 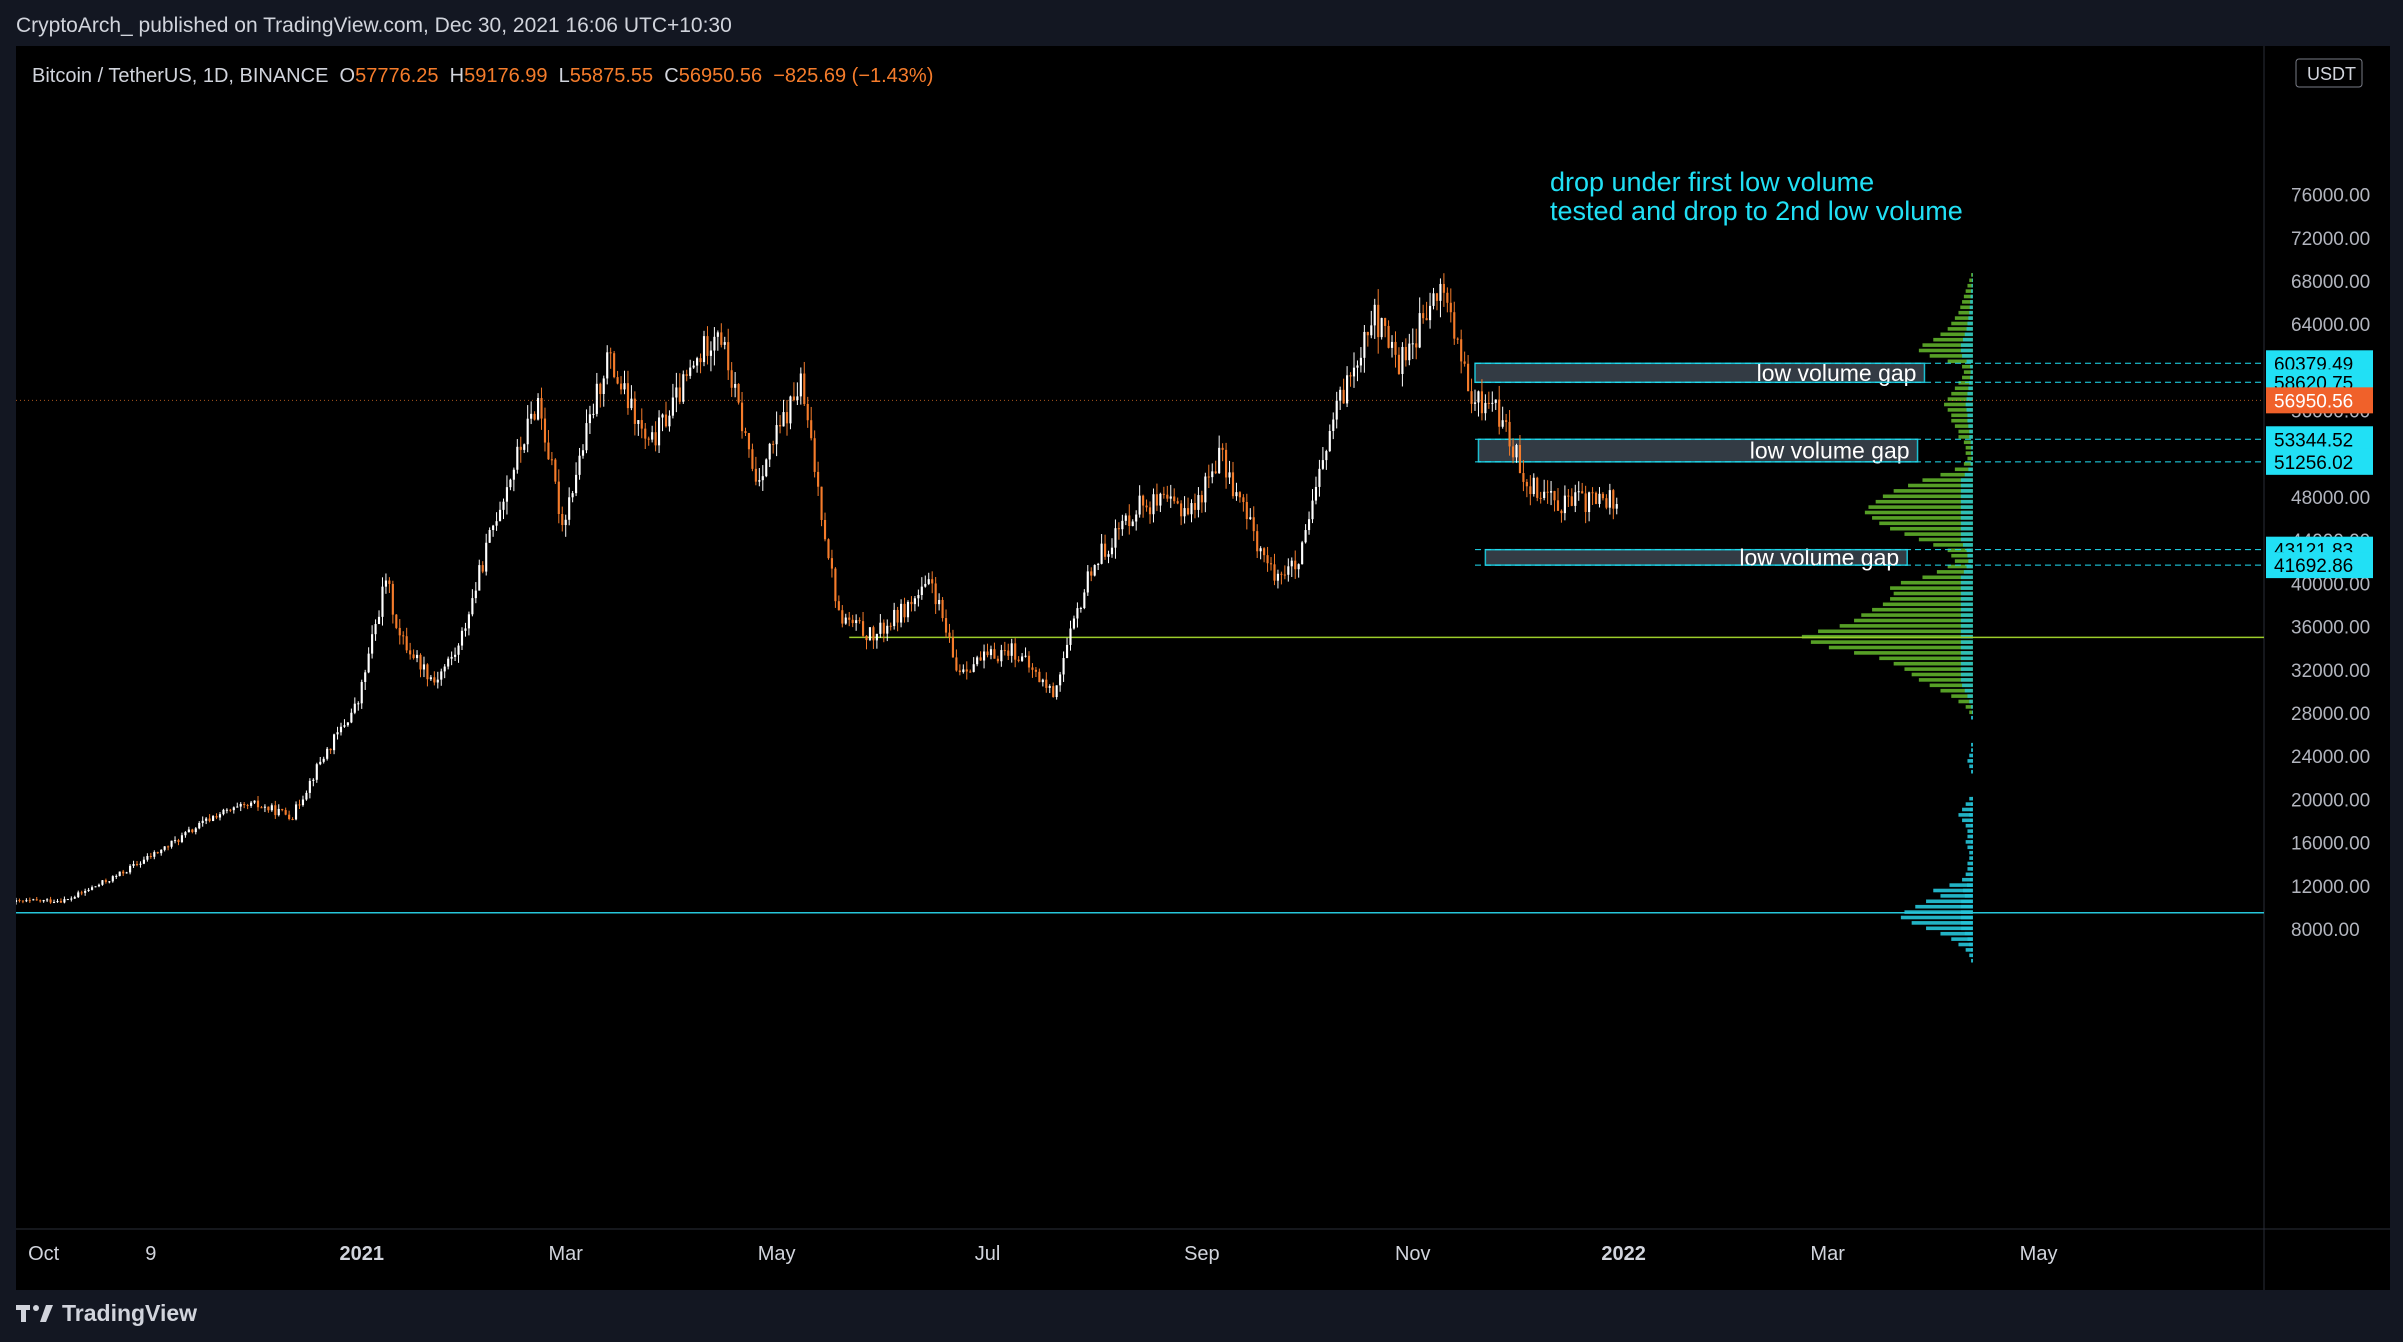 I want to click on x-tick-label: 2022, so click(x=1623, y=1254).